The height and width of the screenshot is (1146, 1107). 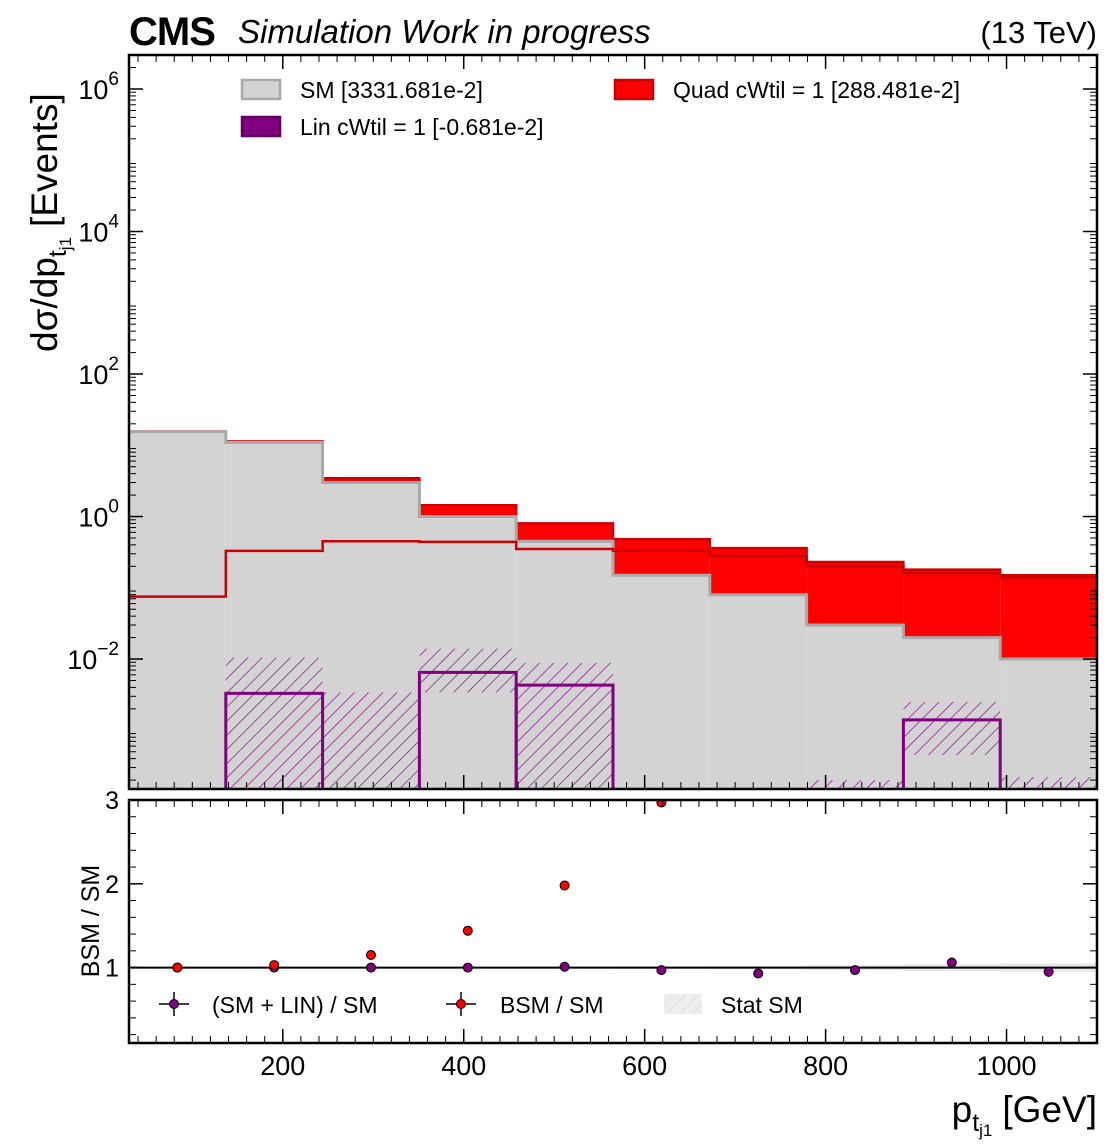 What do you see at coordinates (634, 89) in the screenshot?
I see `legend-swatch-quad` at bounding box center [634, 89].